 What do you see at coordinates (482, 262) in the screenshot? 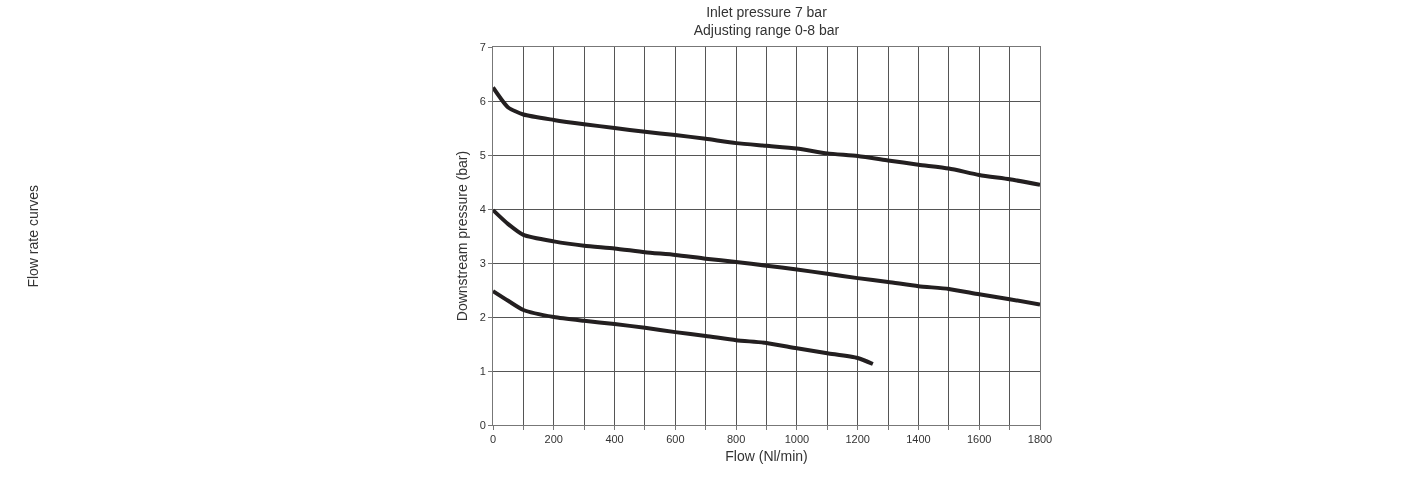
I see `y-tick-label: 3` at bounding box center [482, 262].